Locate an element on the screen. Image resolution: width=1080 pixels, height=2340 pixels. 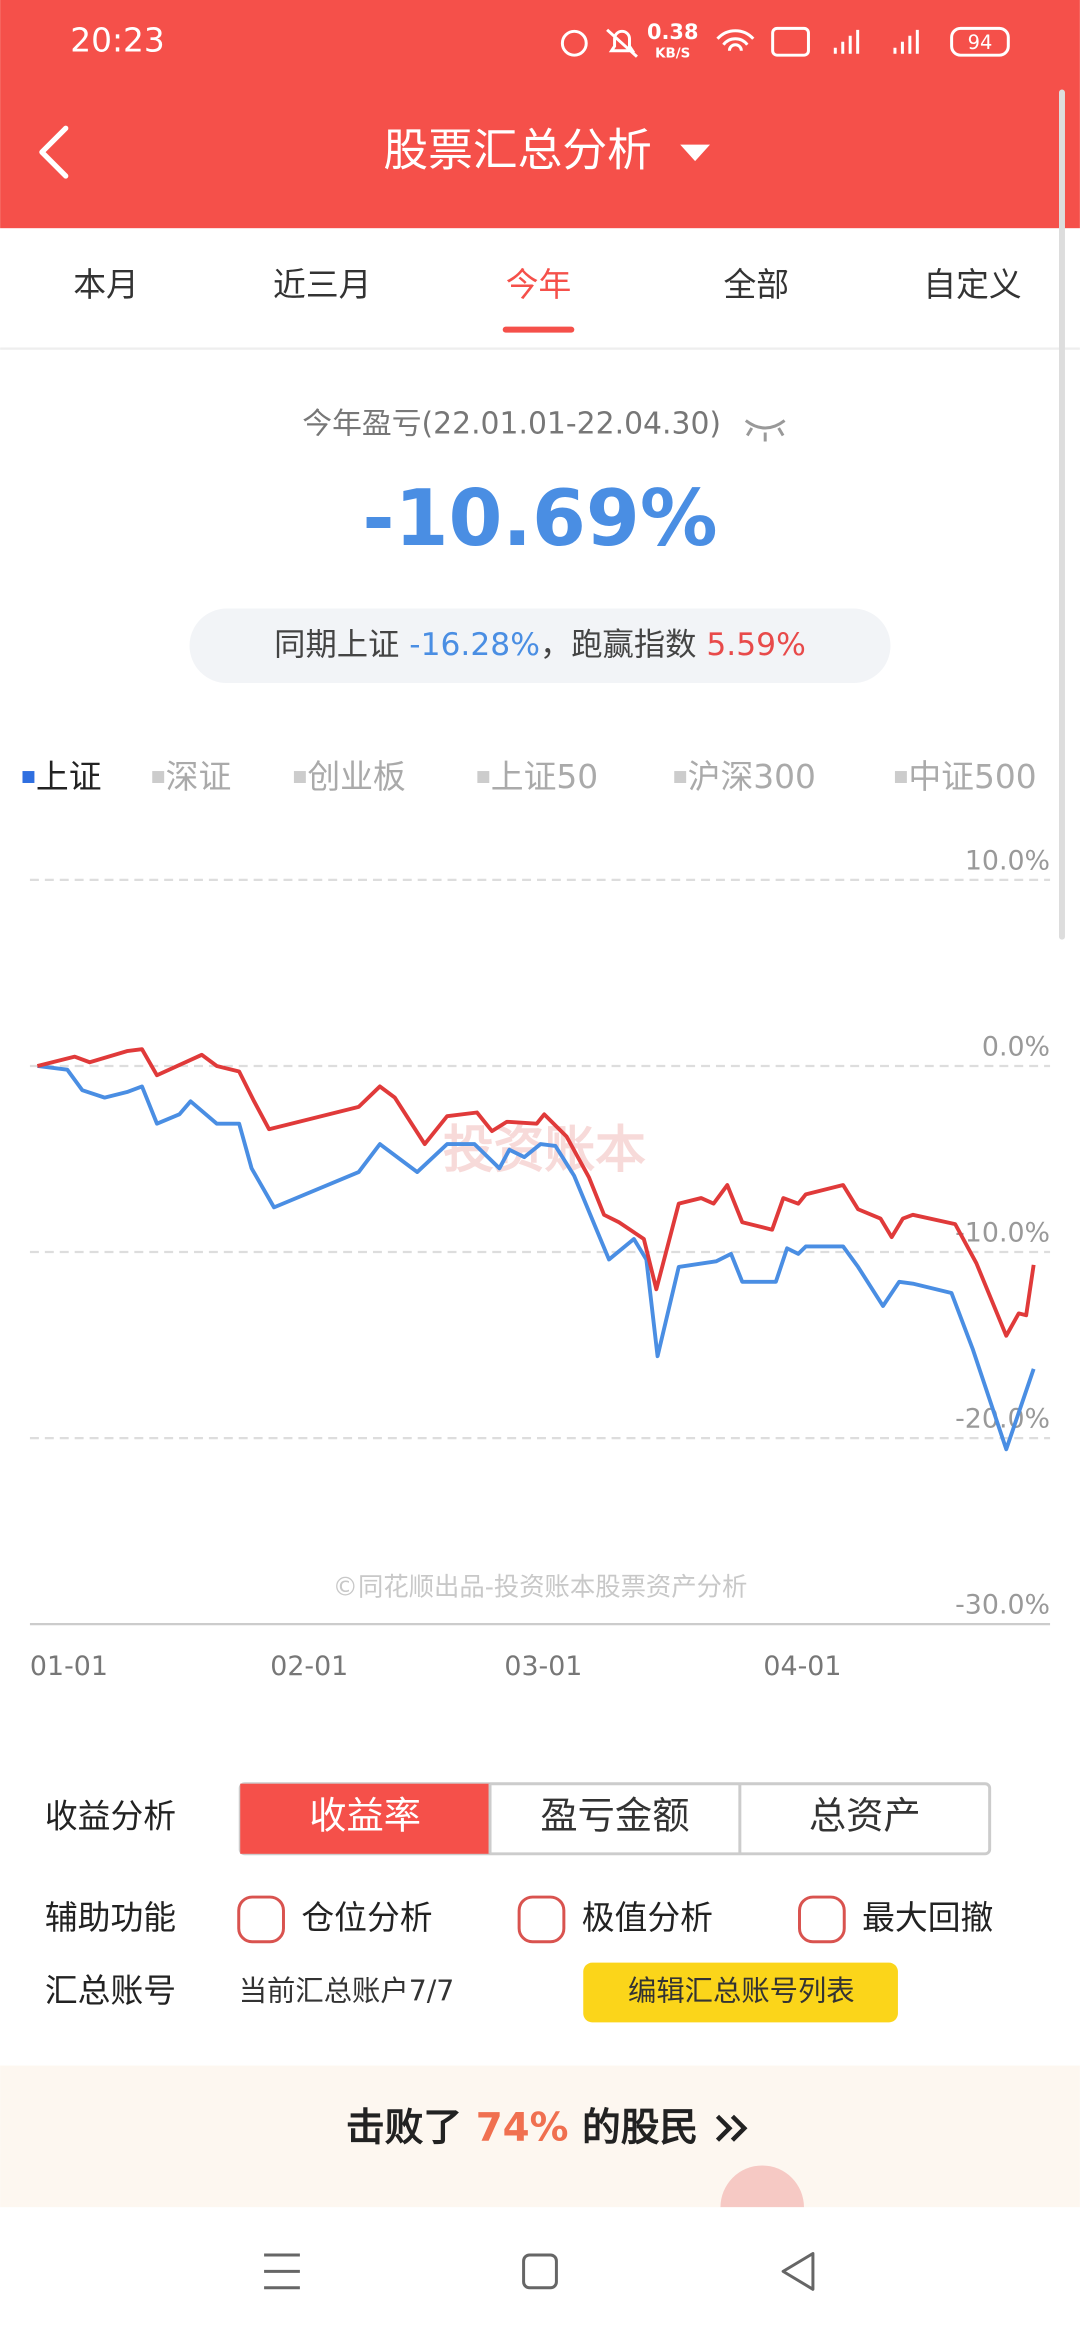
x-tick-label: 01-01 is located at coordinates (69, 1666).